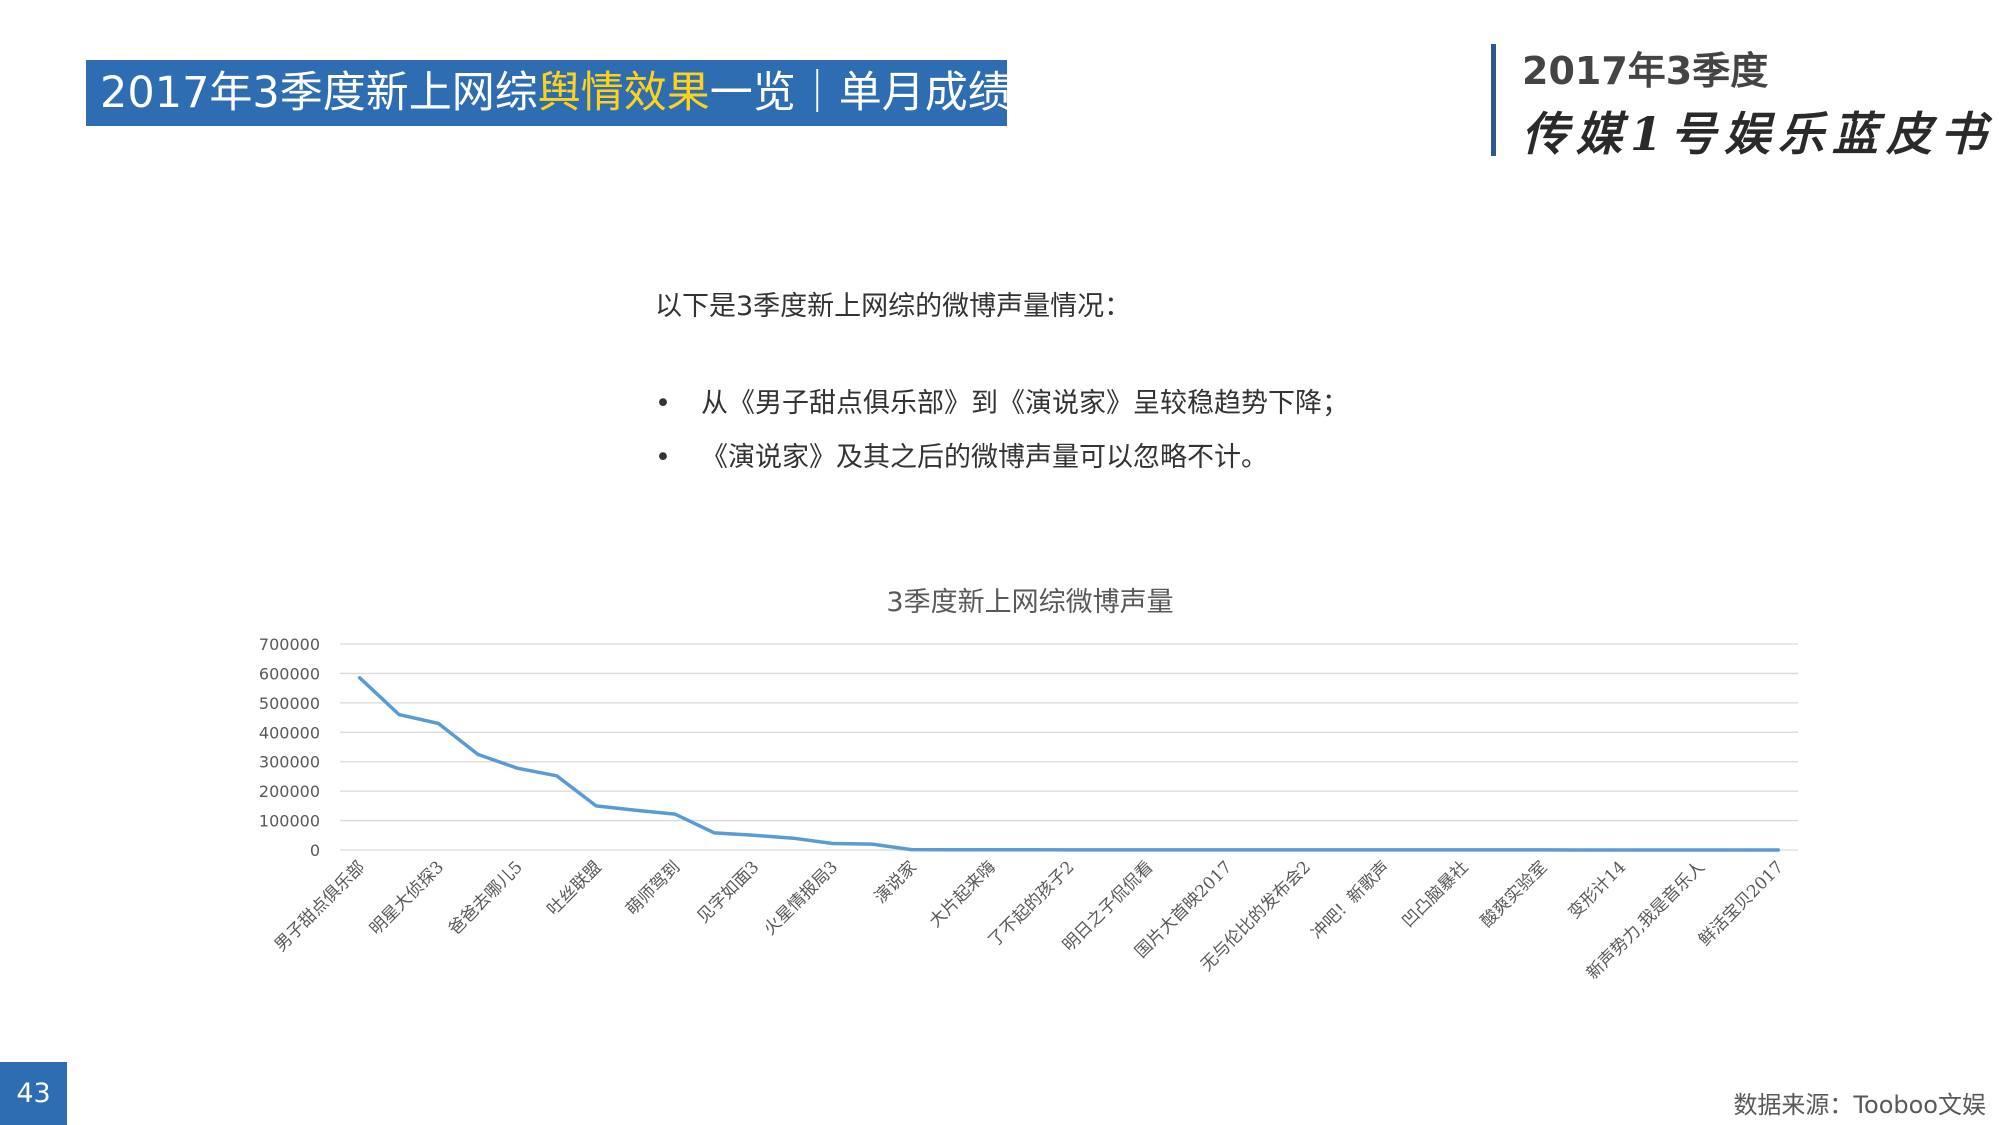 The height and width of the screenshot is (1125, 2000). I want to click on x-tick-label: 变形计14, so click(1598, 890).